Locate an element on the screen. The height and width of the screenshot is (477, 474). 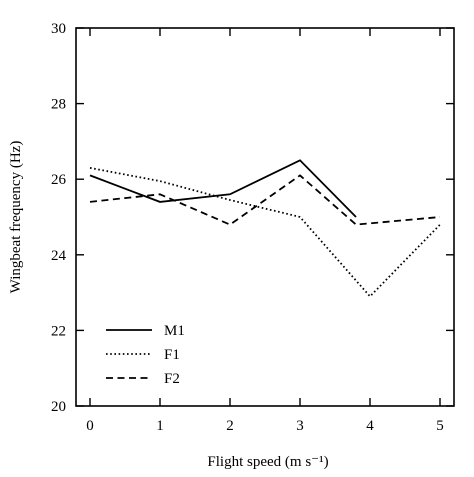
x-tick-label: 3 is located at coordinates (300, 426).